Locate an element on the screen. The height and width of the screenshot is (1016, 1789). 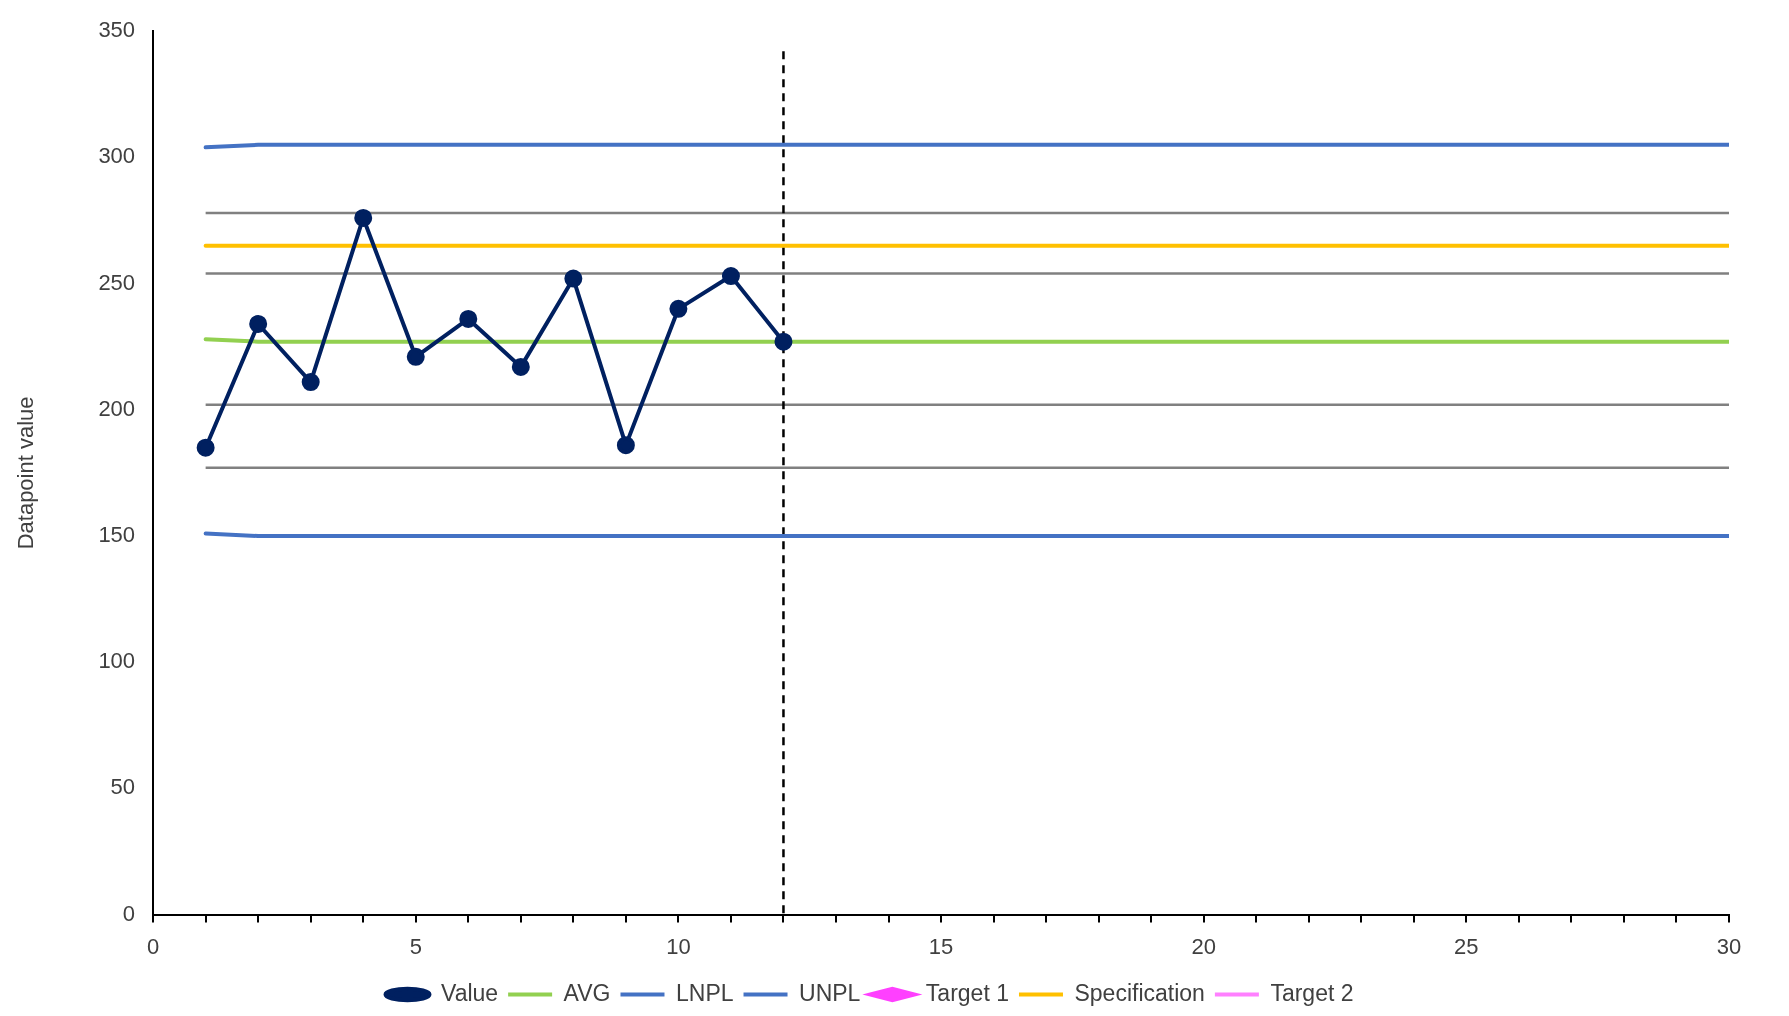
y-tick-label: 300 is located at coordinates (117, 156).